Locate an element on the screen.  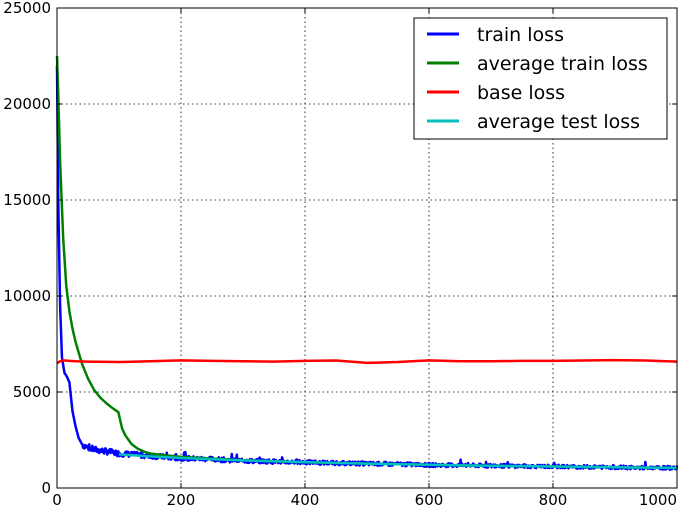
series-line-average-test-loss is located at coordinates (398, 461).